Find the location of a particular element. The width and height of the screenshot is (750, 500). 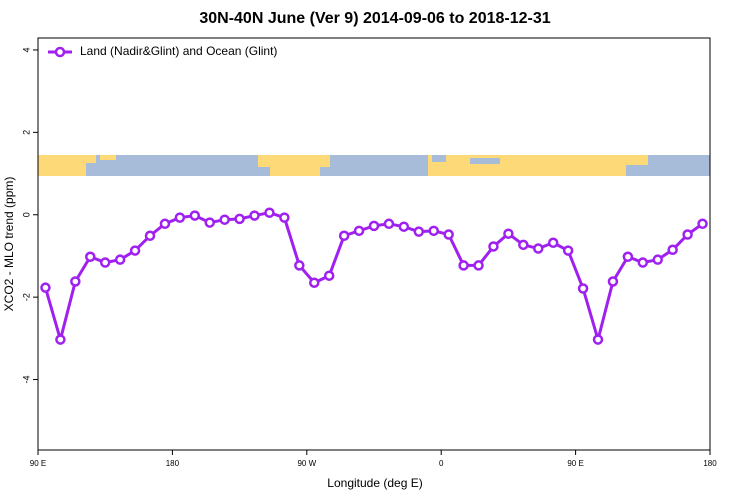

y-tick-label: 4 is located at coordinates (26, 49).